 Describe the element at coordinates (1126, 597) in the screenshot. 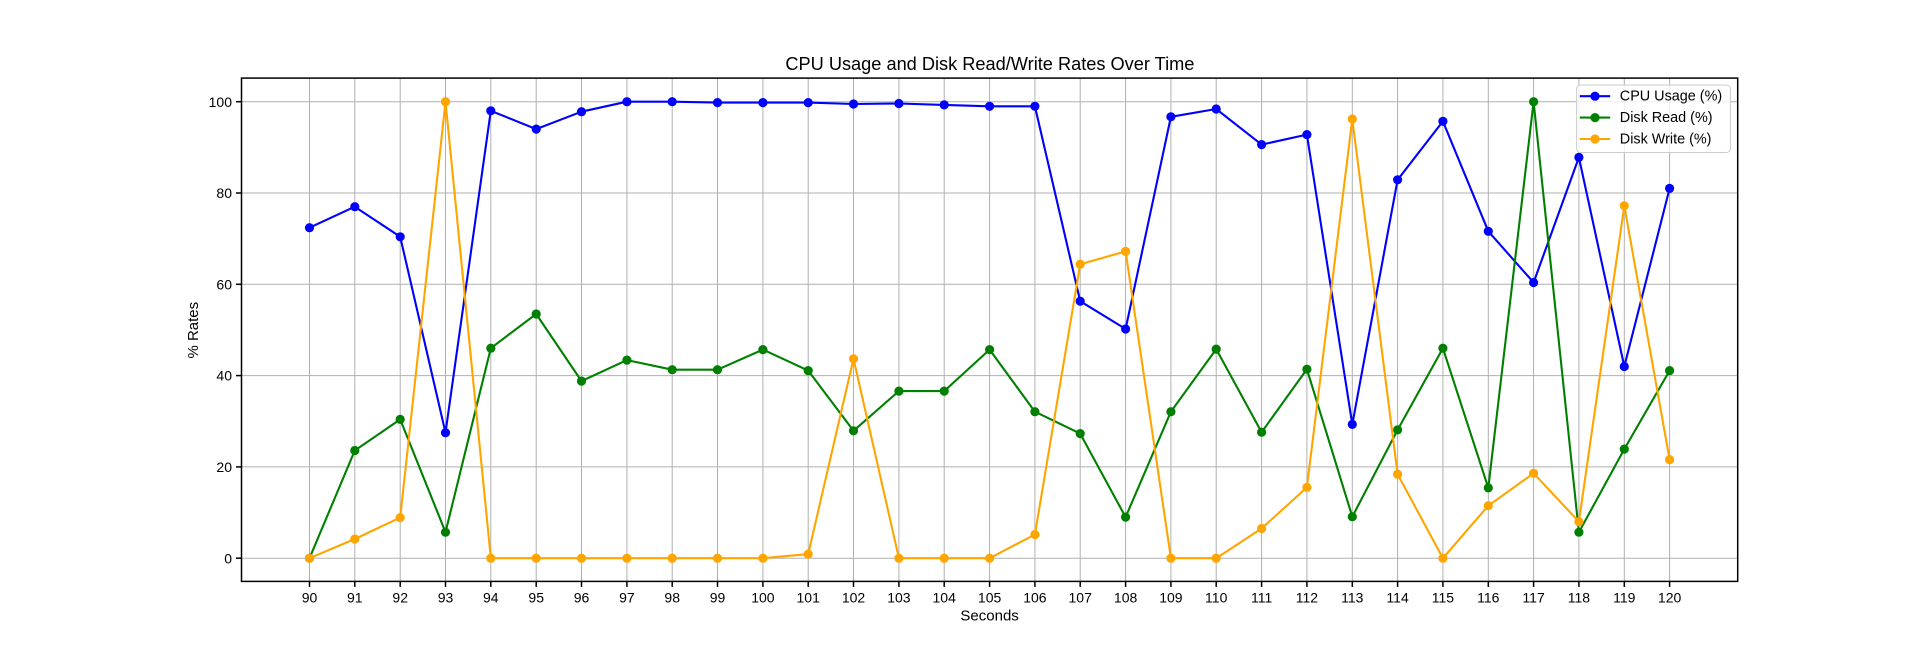

I see `svg-text: 108` at that location.